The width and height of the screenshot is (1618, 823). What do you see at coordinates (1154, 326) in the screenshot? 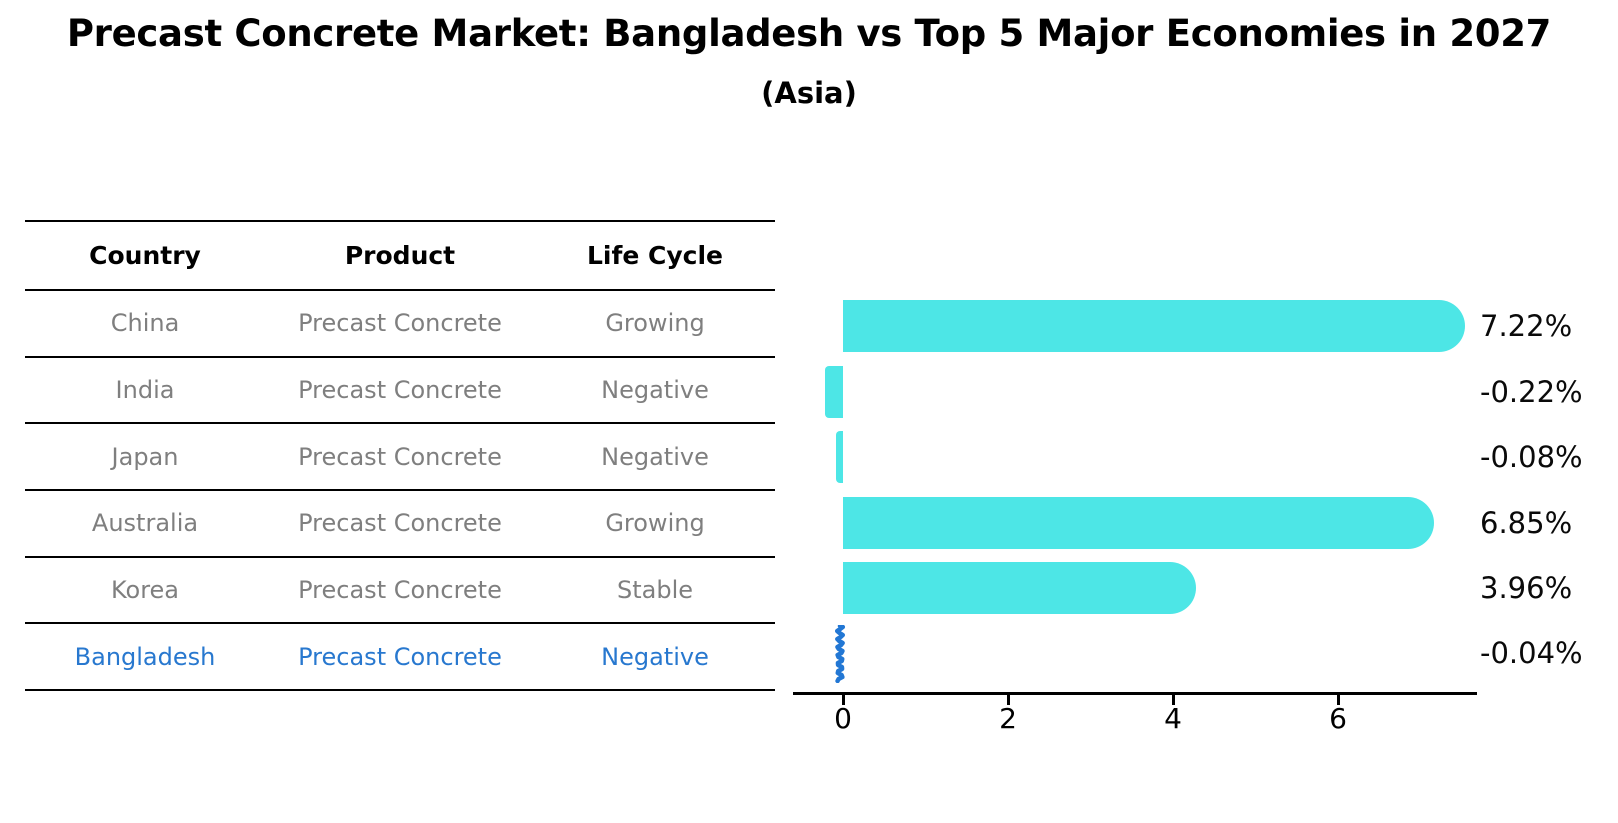
I see `chart-bar-china` at bounding box center [1154, 326].